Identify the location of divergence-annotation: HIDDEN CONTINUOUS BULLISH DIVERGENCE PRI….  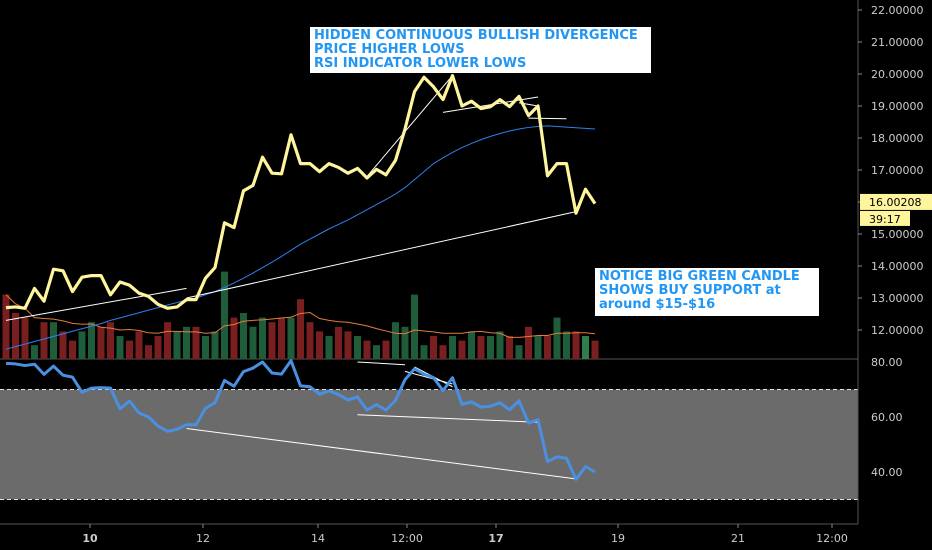
(480, 50).